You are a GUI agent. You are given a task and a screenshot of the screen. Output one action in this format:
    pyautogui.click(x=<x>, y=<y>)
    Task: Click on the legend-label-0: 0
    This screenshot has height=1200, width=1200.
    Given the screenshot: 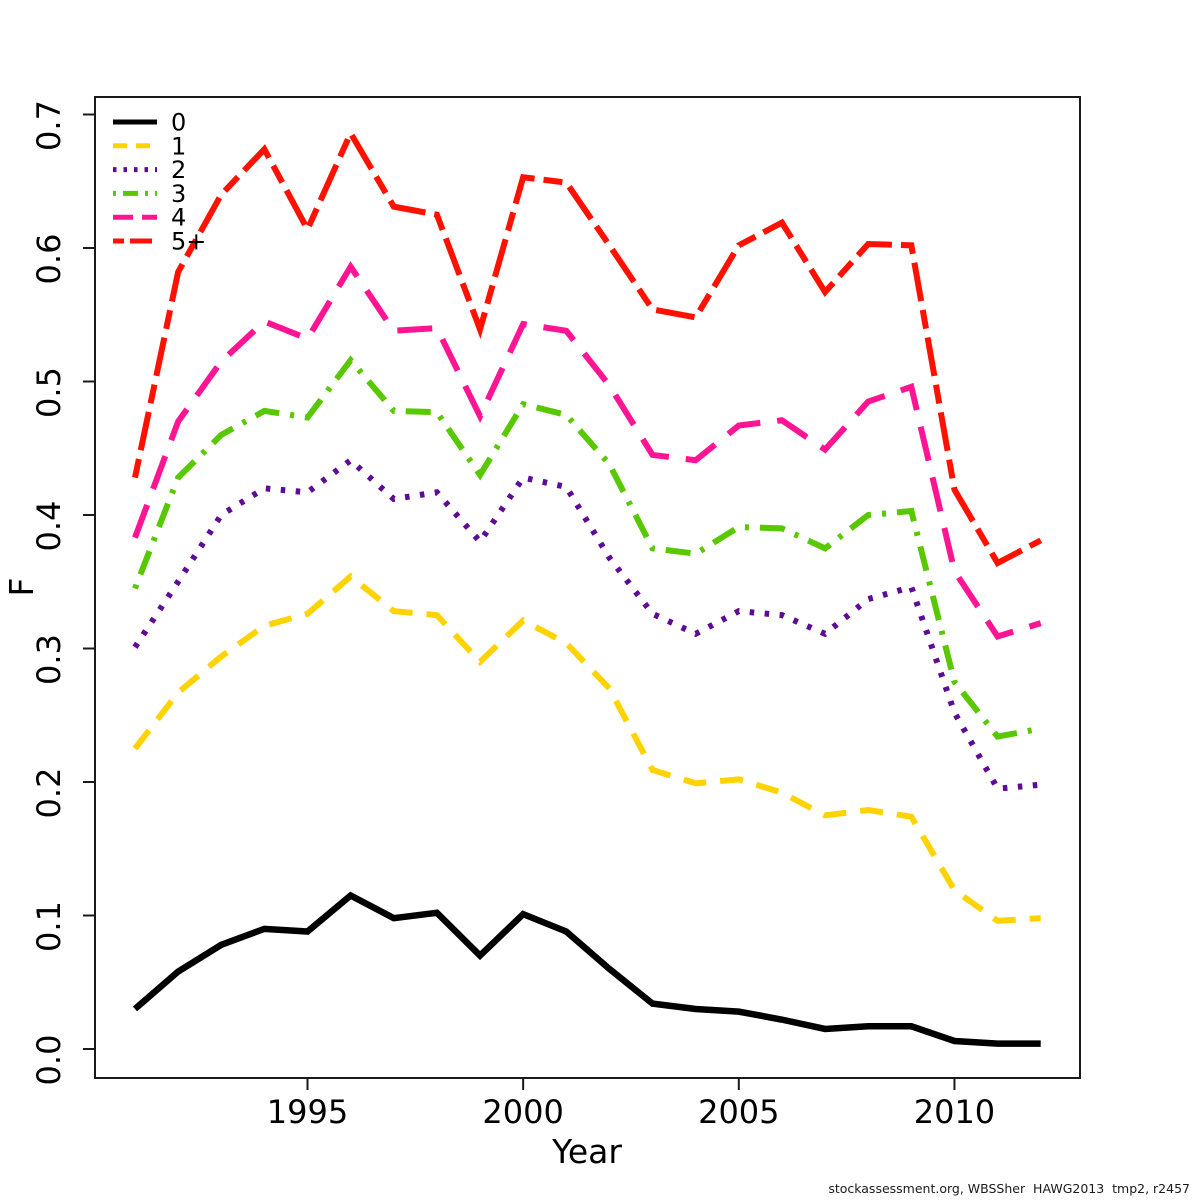 What is the action you would take?
    pyautogui.click(x=178, y=123)
    